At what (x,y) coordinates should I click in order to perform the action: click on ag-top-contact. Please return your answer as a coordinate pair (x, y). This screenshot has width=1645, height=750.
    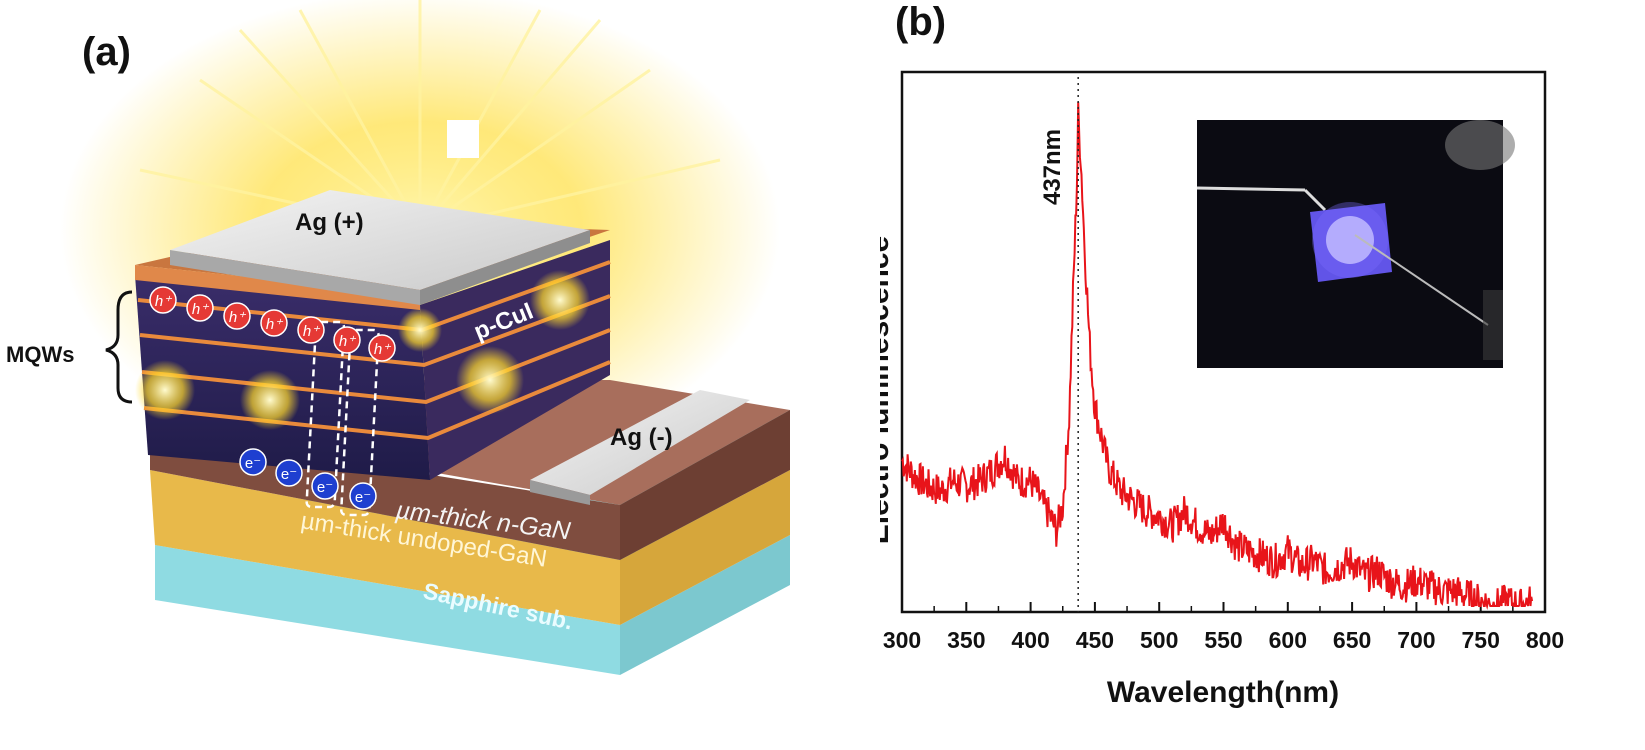
    Looking at the image, I should click on (380, 240).